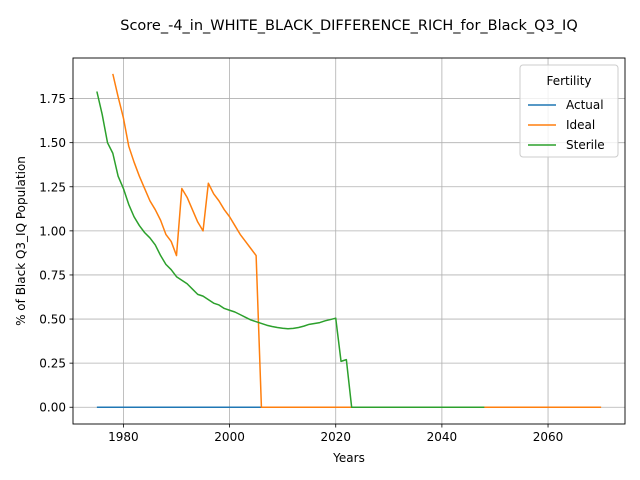  I want to click on y-tick-label: 1.00, so click(52, 231).